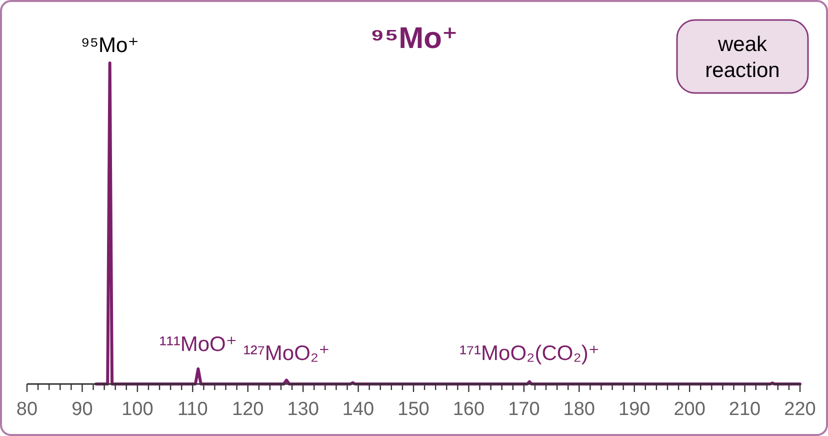  Describe the element at coordinates (414, 38) in the screenshot. I see `chart-title: ⁹⁵Mo⁺` at that location.